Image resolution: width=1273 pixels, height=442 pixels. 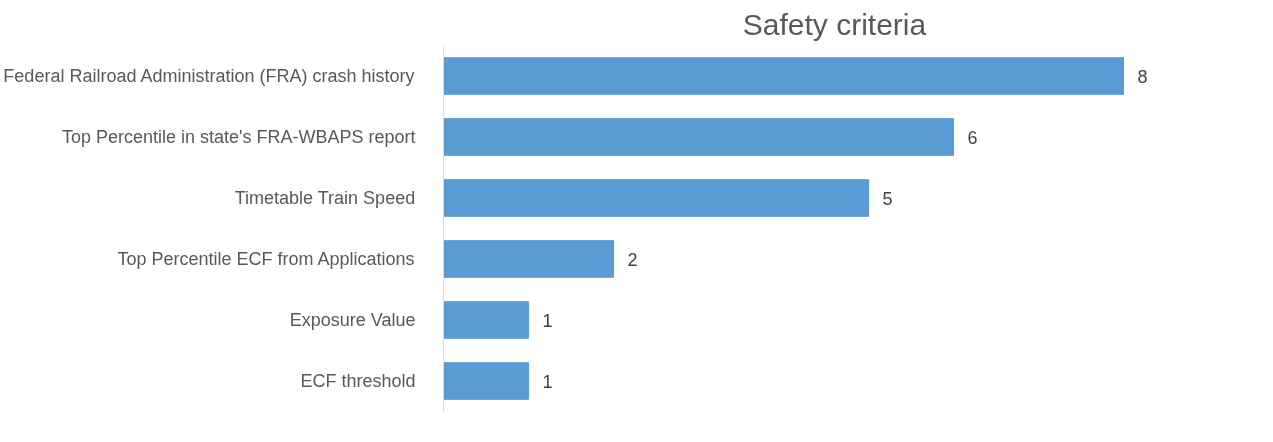 What do you see at coordinates (266, 259) in the screenshot?
I see `y-tick-label: Top Percentile ECF from Applications` at bounding box center [266, 259].